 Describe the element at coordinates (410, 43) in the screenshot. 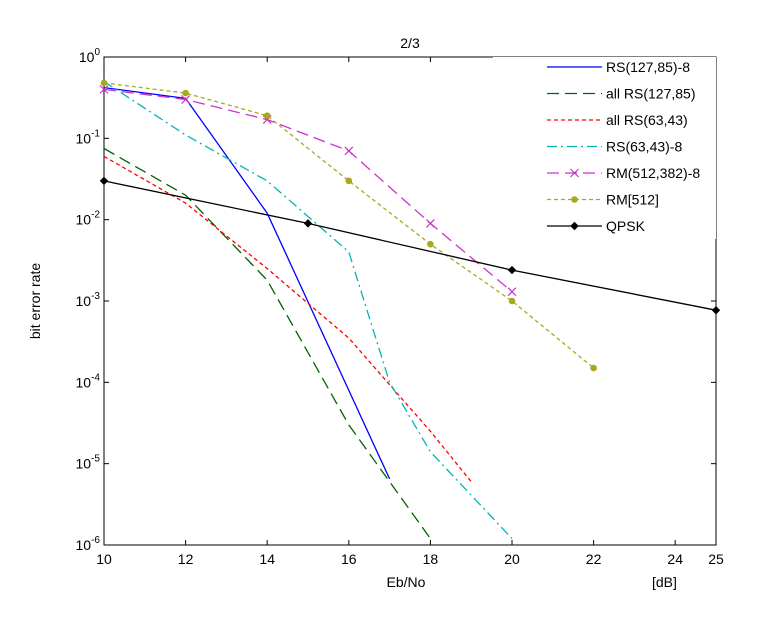

I see `chart-title: 2/3` at that location.